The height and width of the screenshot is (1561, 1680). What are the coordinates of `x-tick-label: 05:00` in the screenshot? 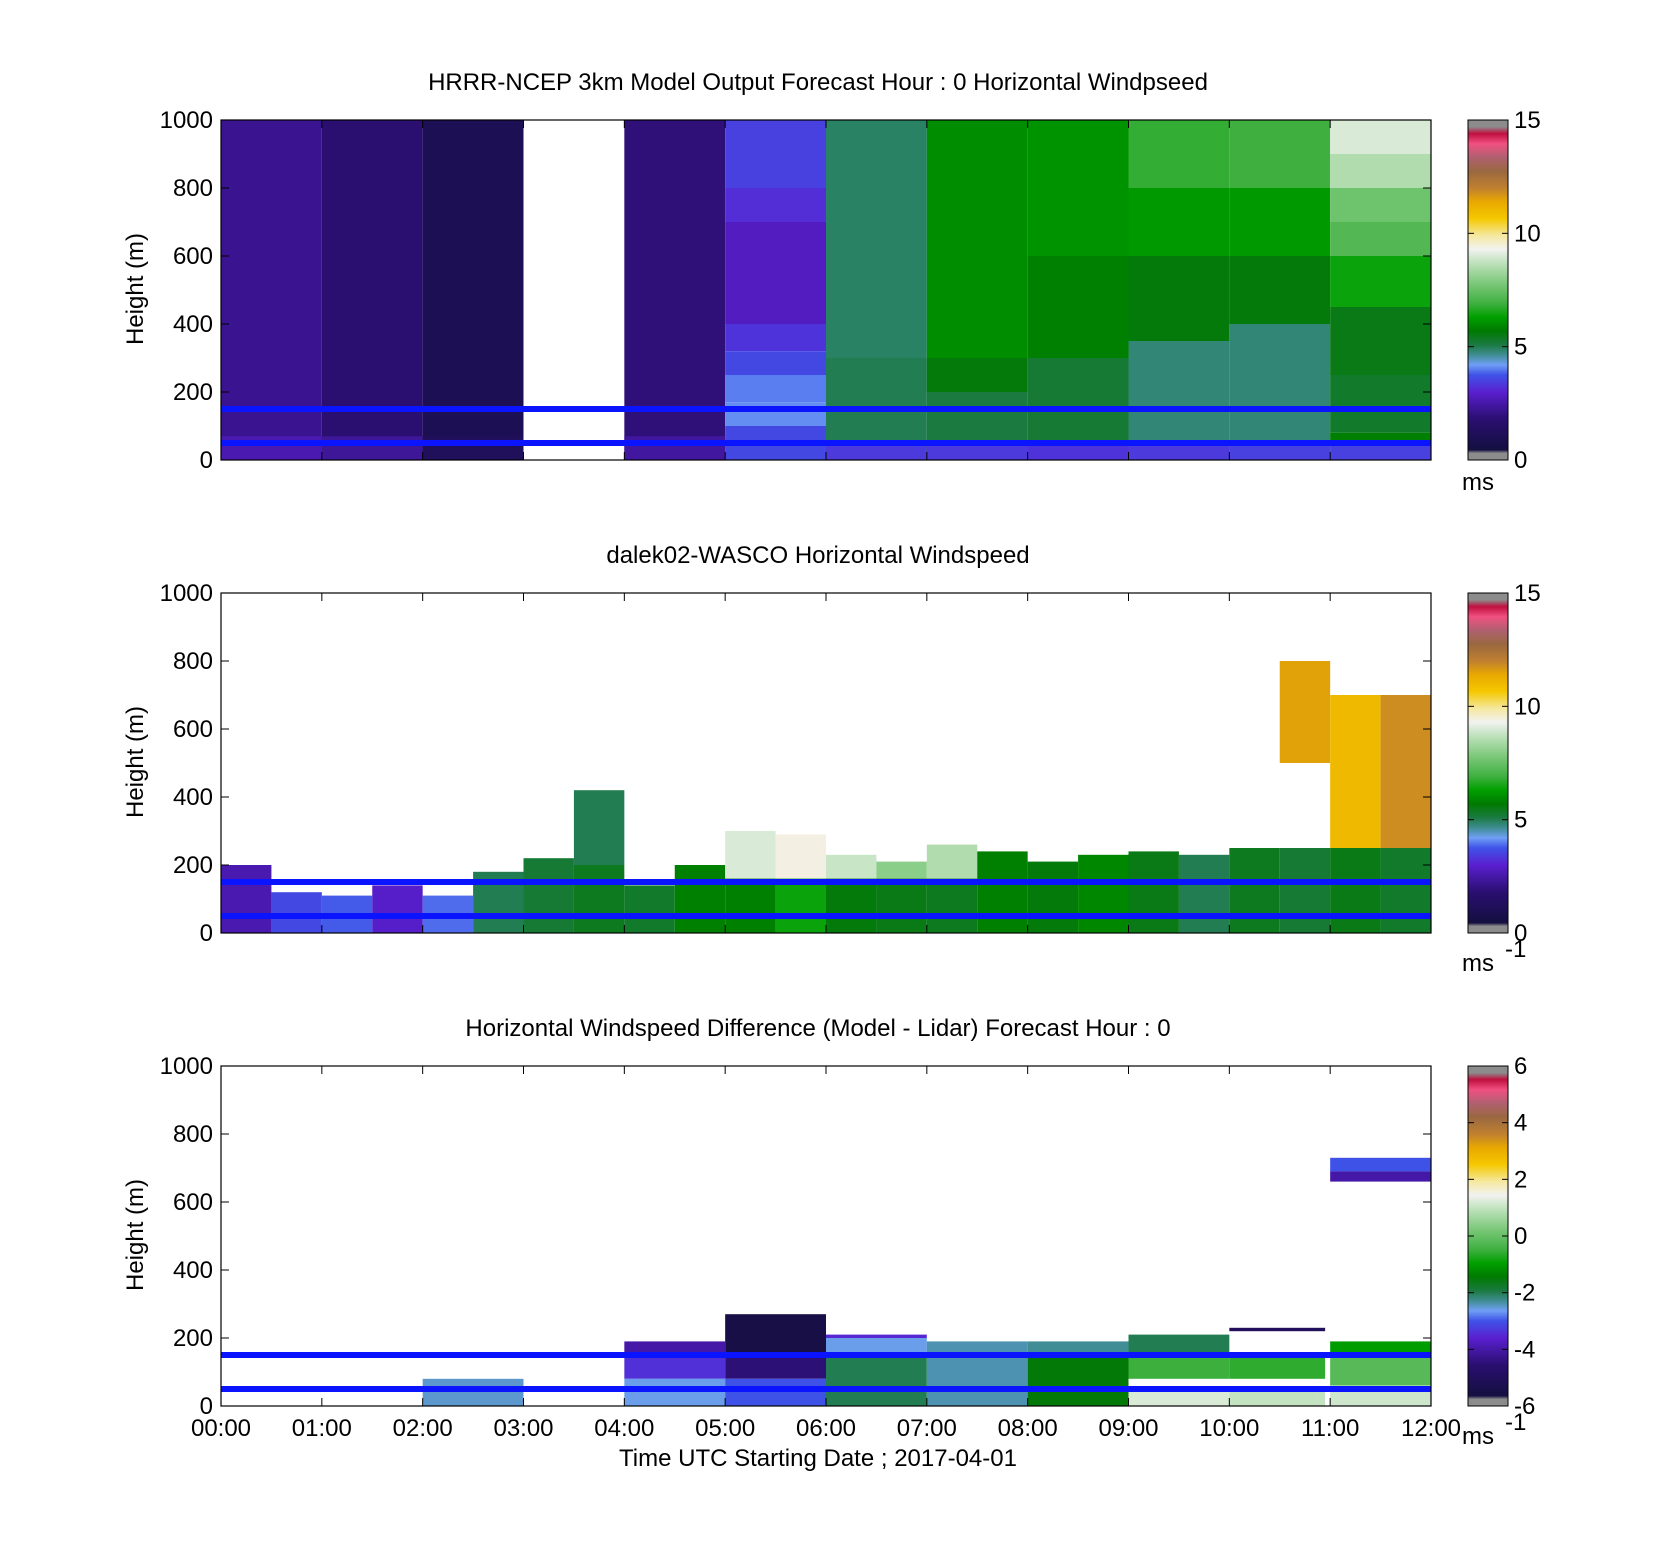 It's located at (725, 1428).